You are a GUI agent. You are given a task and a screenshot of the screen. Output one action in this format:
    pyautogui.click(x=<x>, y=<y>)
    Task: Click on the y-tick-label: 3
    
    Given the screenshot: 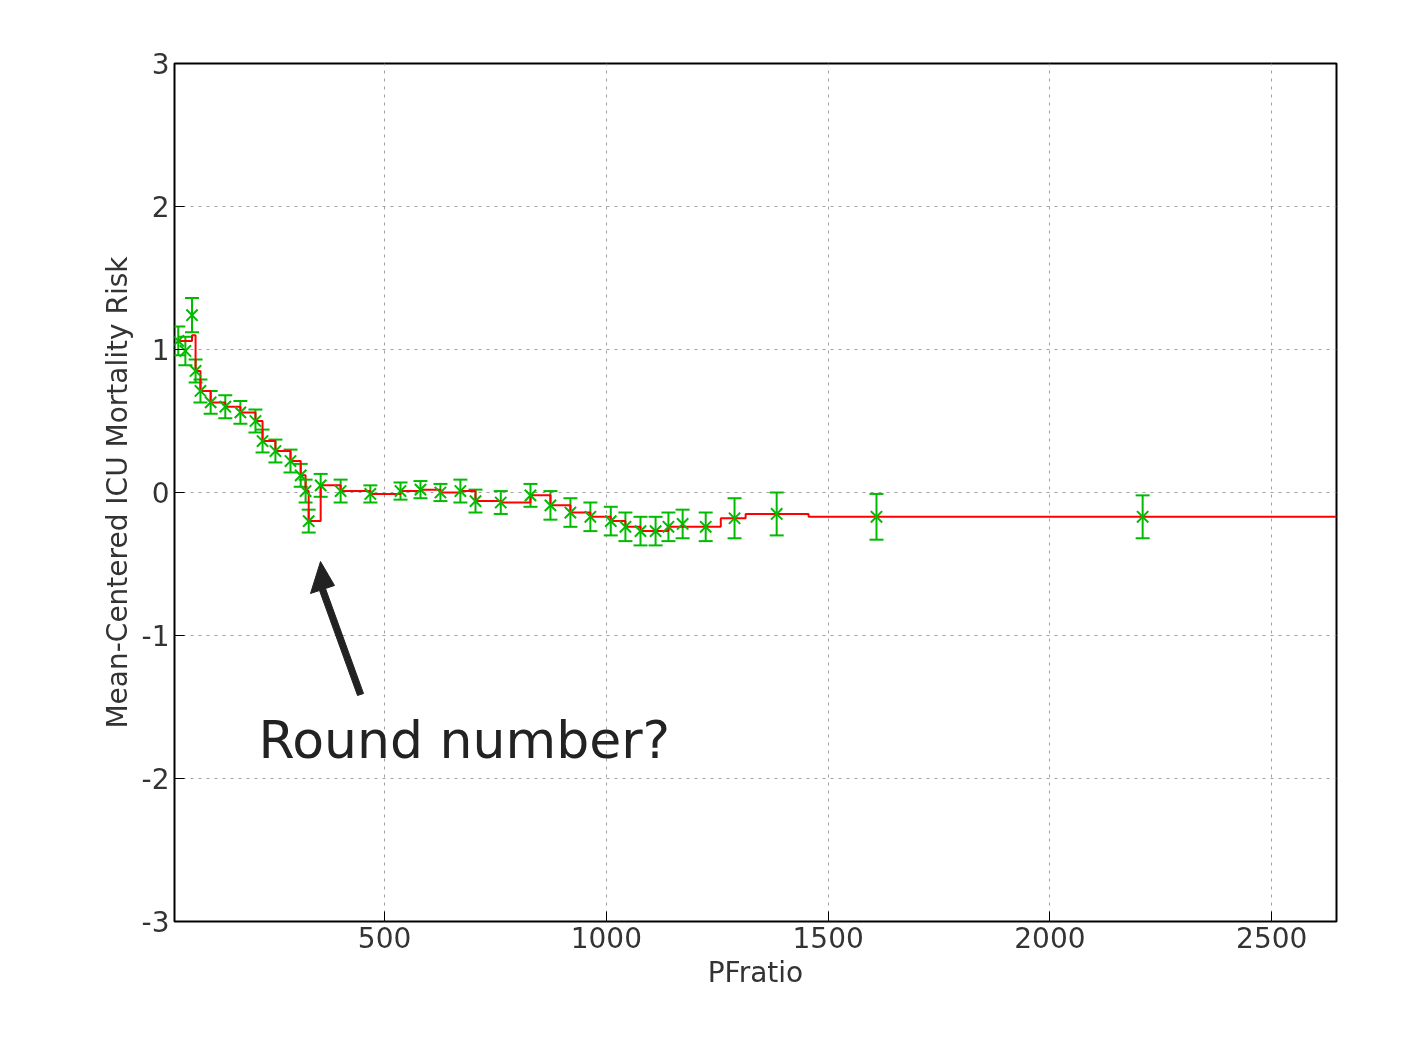 What is the action you would take?
    pyautogui.click(x=160, y=64)
    